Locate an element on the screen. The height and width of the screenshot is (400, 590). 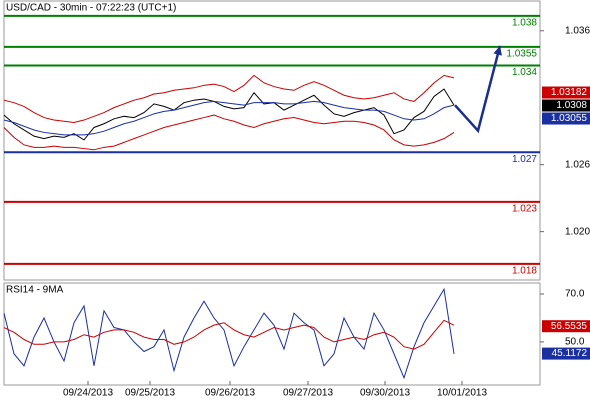
y-tick-label: 50.0 is located at coordinates (575, 342).